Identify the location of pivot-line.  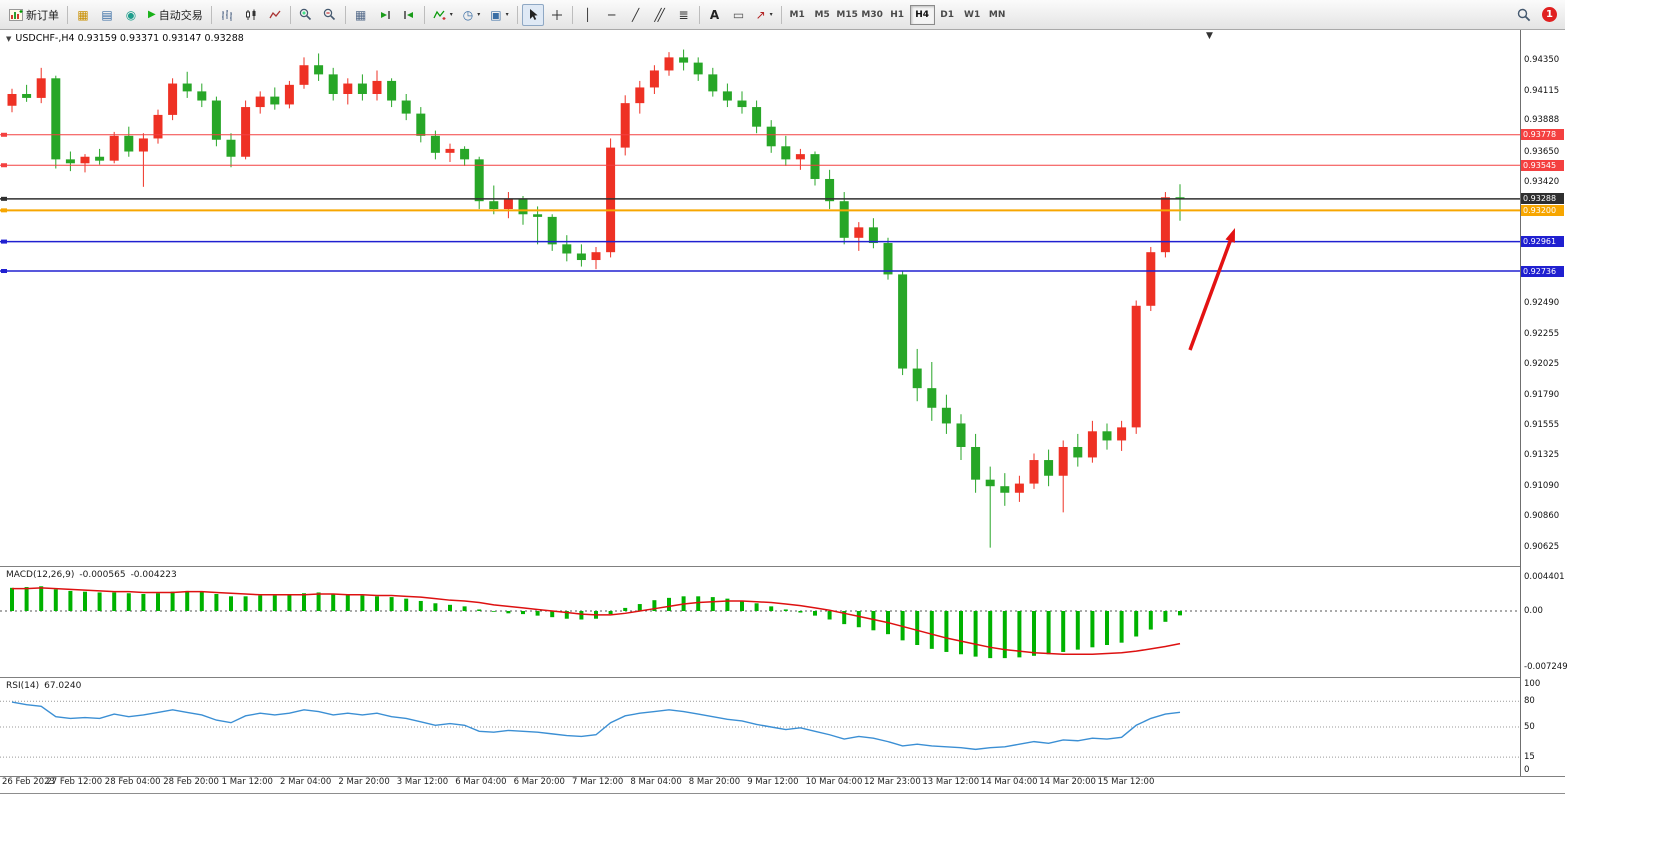
(760, 210).